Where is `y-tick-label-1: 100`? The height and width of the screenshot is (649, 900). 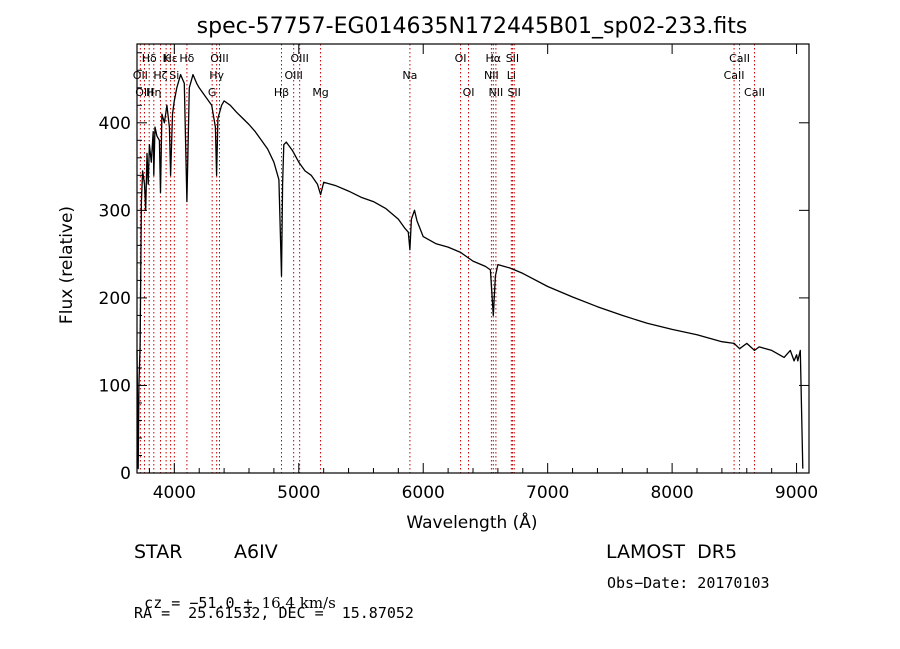
y-tick-label-1: 100 is located at coordinates (115, 386).